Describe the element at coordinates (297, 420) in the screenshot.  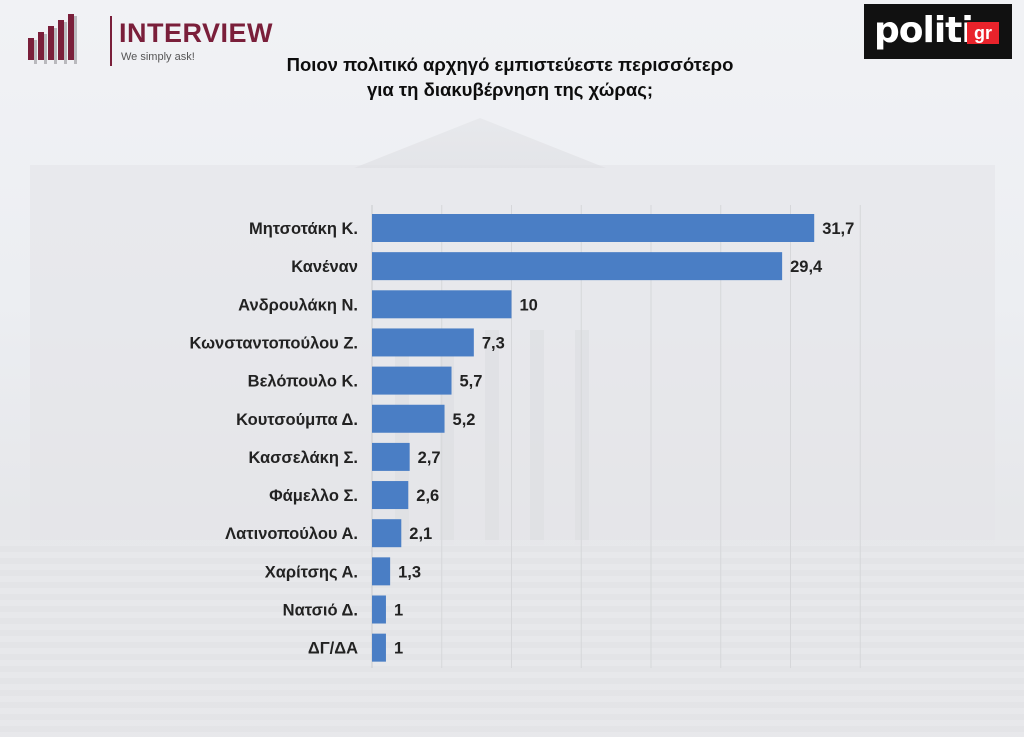
I see `category-label: Κουτσούμπα Δ.` at that location.